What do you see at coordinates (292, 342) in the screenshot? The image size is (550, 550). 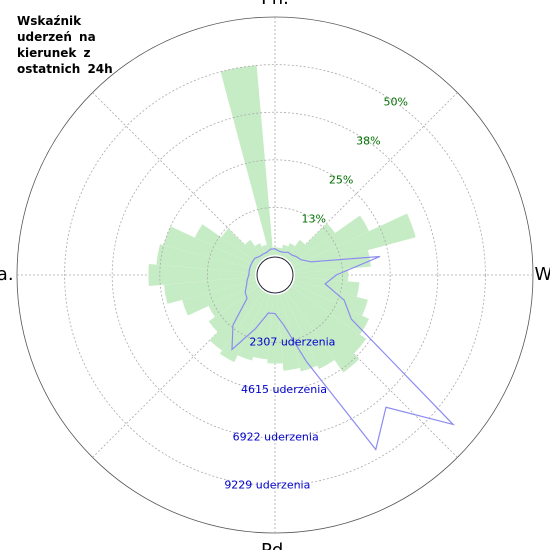 I see `y2-tick-label: 2307 uderzenia` at bounding box center [292, 342].